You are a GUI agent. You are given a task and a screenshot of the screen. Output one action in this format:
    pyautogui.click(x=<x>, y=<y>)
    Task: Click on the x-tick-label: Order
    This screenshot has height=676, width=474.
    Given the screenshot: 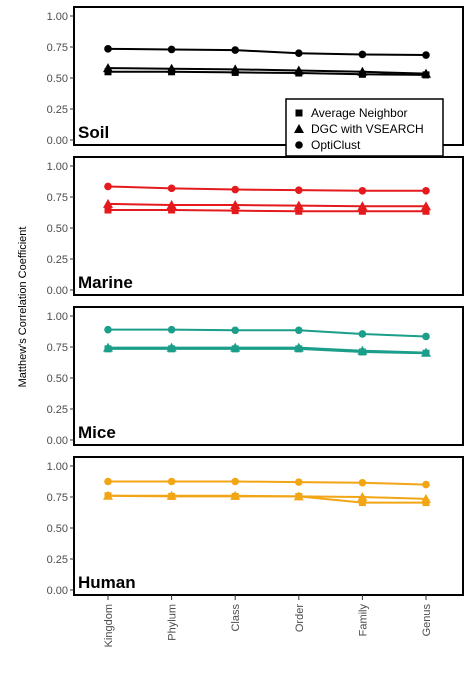 What is the action you would take?
    pyautogui.click(x=300, y=618)
    